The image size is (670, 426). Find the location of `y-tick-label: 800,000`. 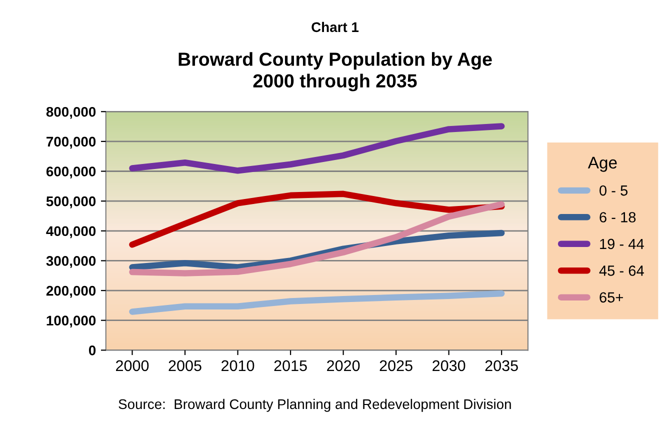

y-tick-label: 800,000 is located at coordinates (71, 112).